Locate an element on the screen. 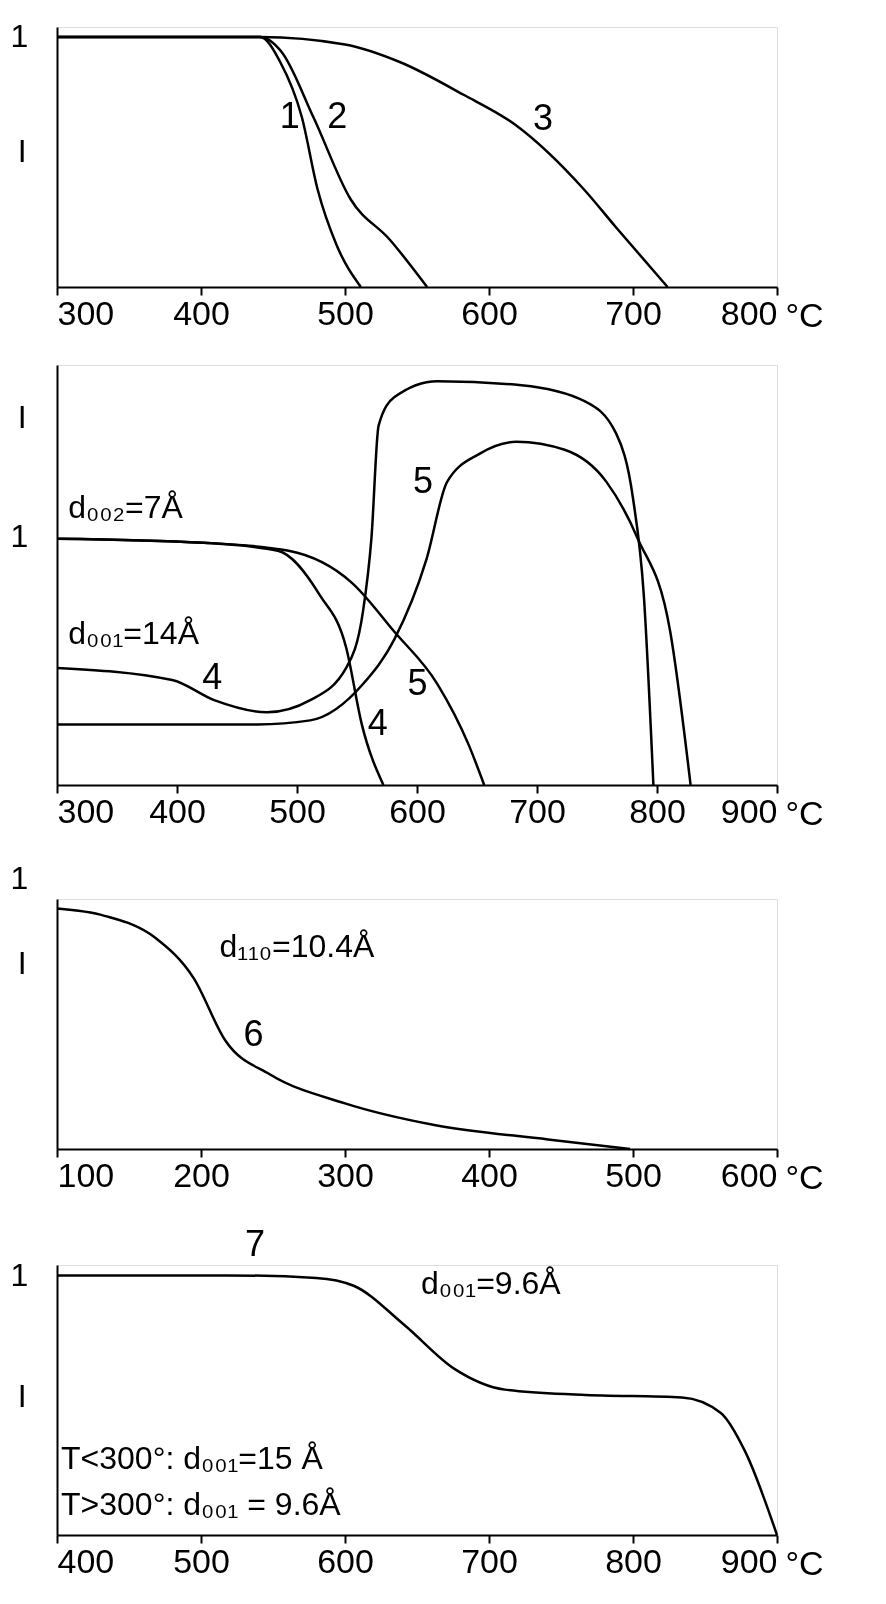  series-label: 1 is located at coordinates (289, 115).